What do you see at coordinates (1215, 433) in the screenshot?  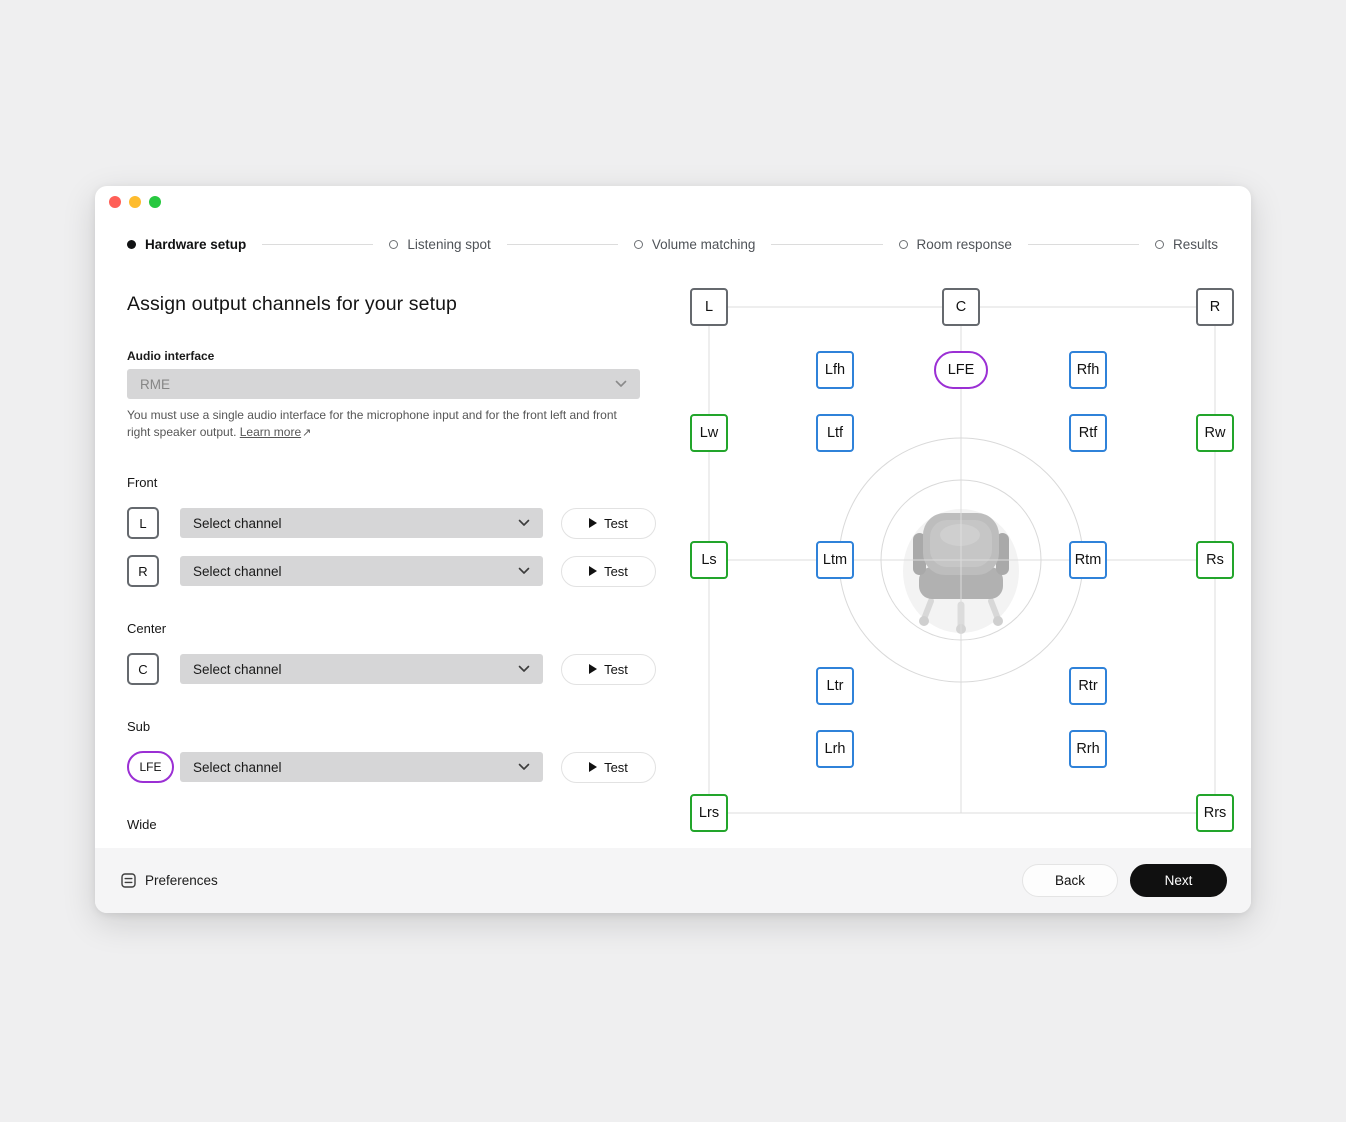 I see `diagram-speaker-rw: Rw` at bounding box center [1215, 433].